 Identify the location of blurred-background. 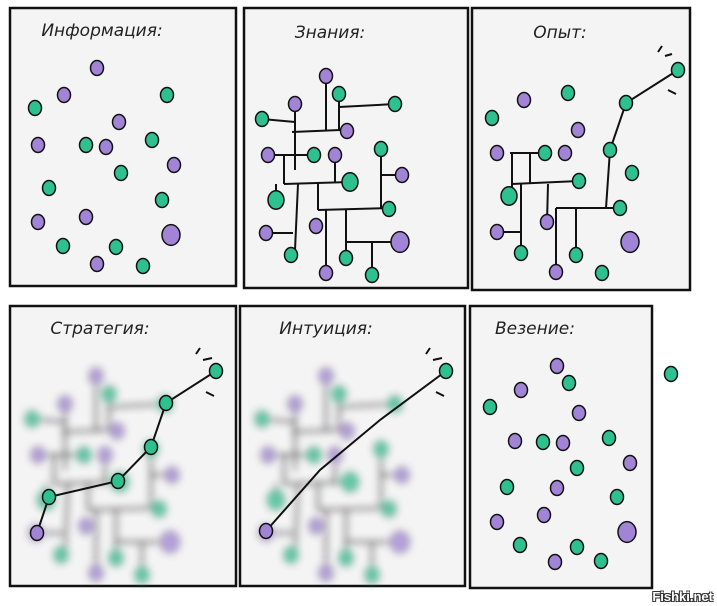
(332, 475).